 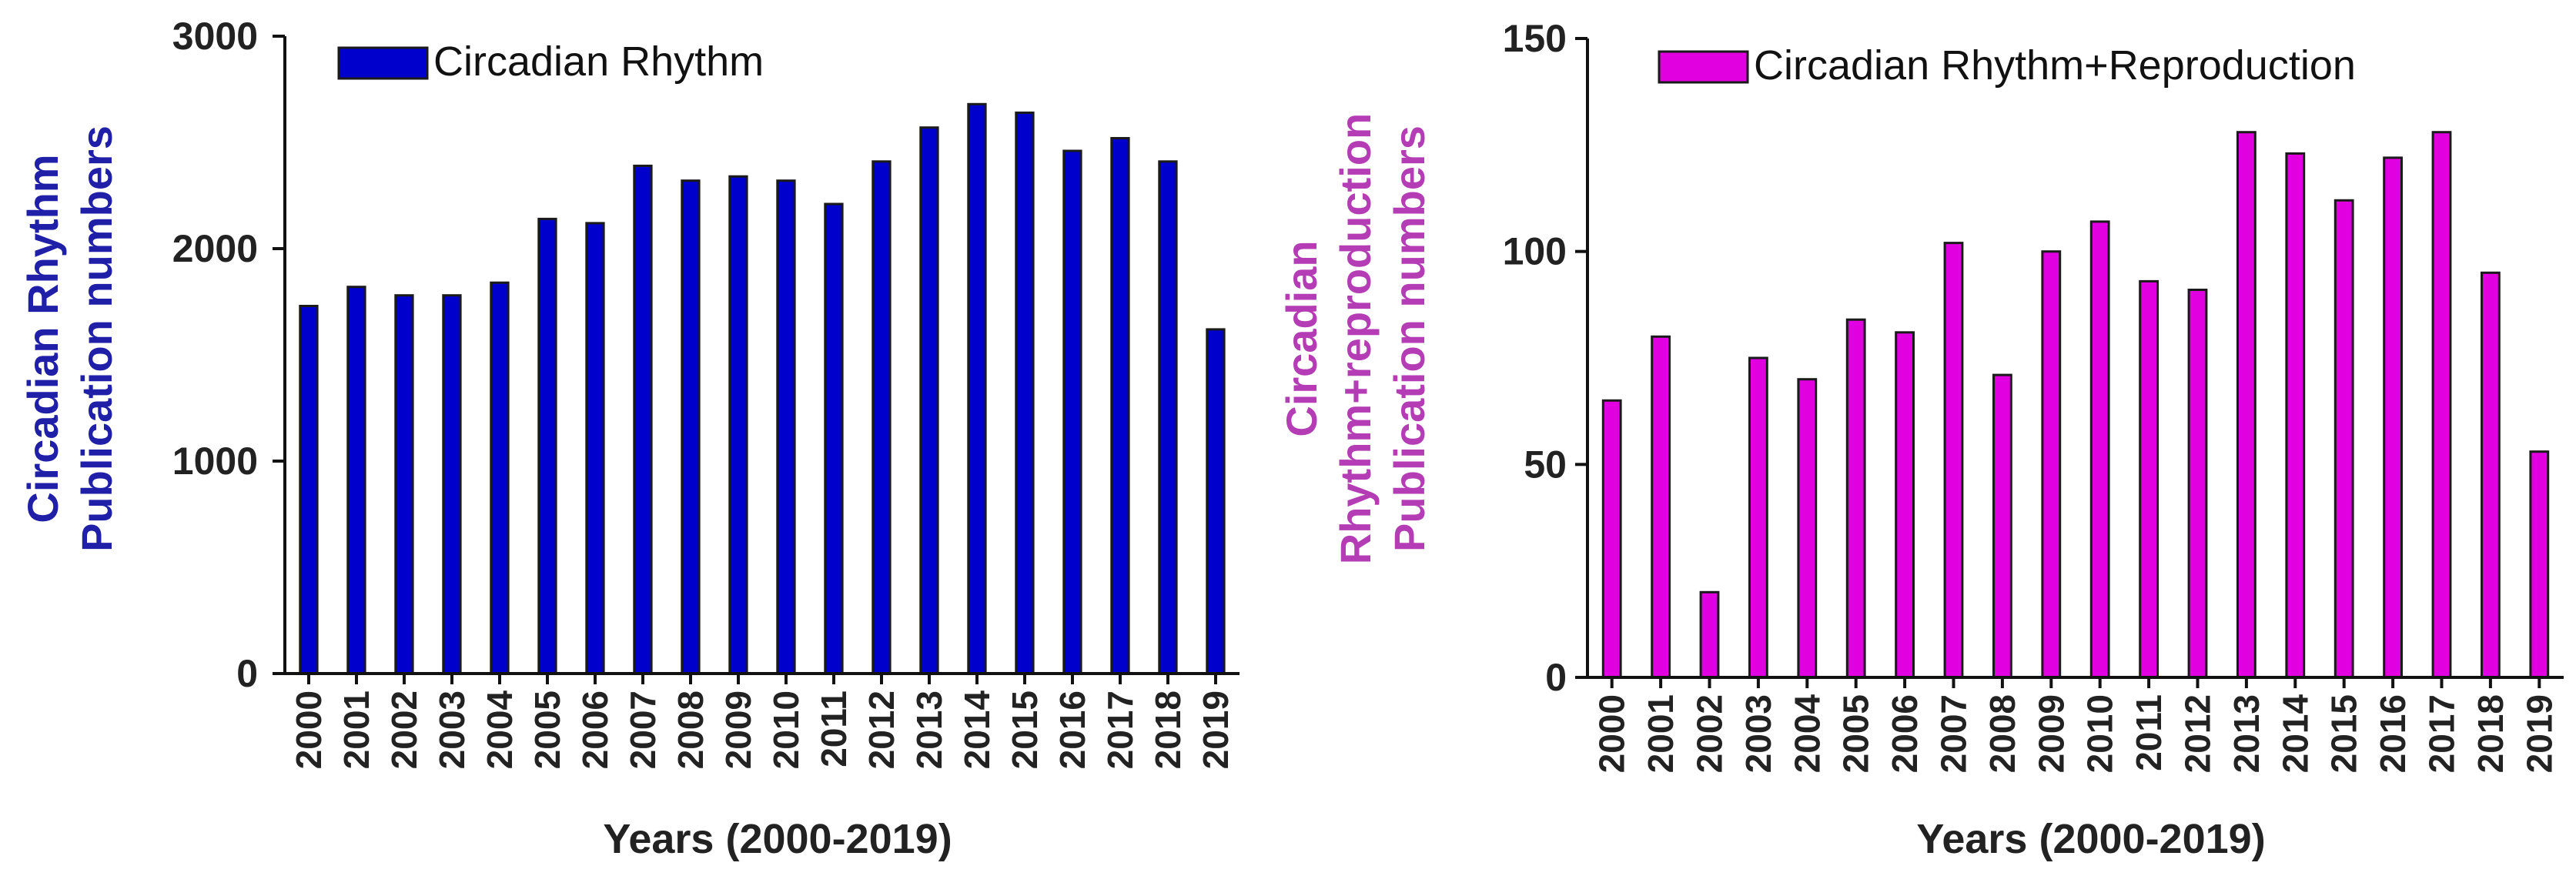 I want to click on y-axis-title-line: Circadian, so click(x=1302, y=338).